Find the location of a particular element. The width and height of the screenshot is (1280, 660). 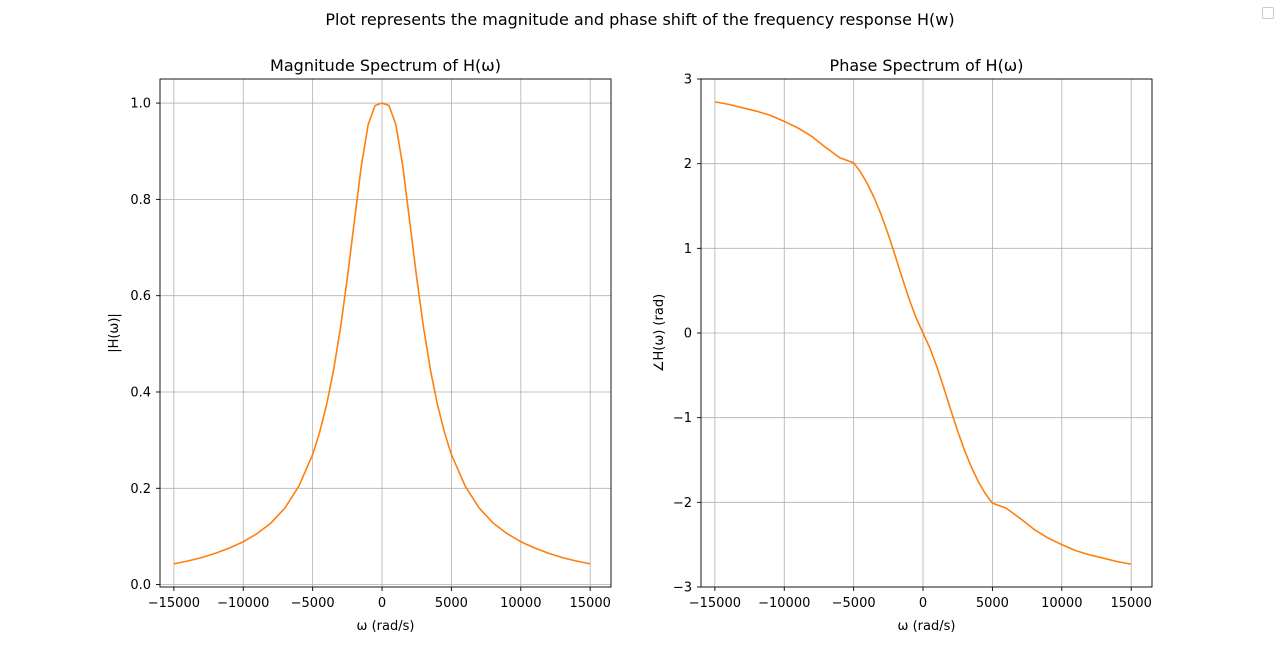

y-tick-label: 0.8 is located at coordinates (140, 200).